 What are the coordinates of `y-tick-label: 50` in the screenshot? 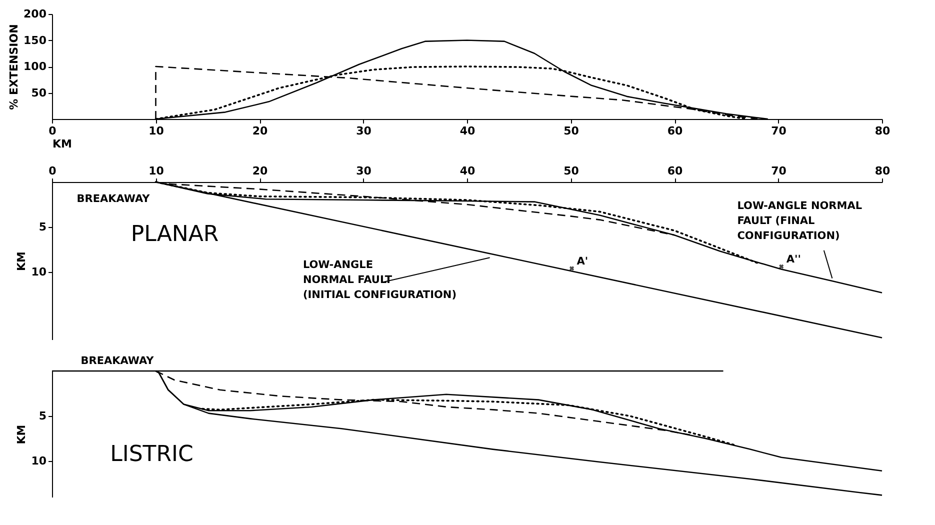 It's located at (39, 93).